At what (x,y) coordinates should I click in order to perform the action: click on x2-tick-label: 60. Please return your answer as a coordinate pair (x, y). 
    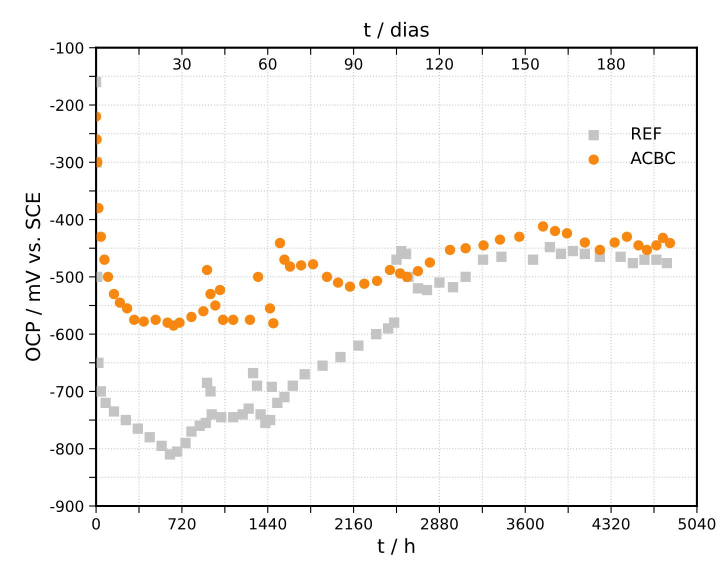
    Looking at the image, I should click on (267, 64).